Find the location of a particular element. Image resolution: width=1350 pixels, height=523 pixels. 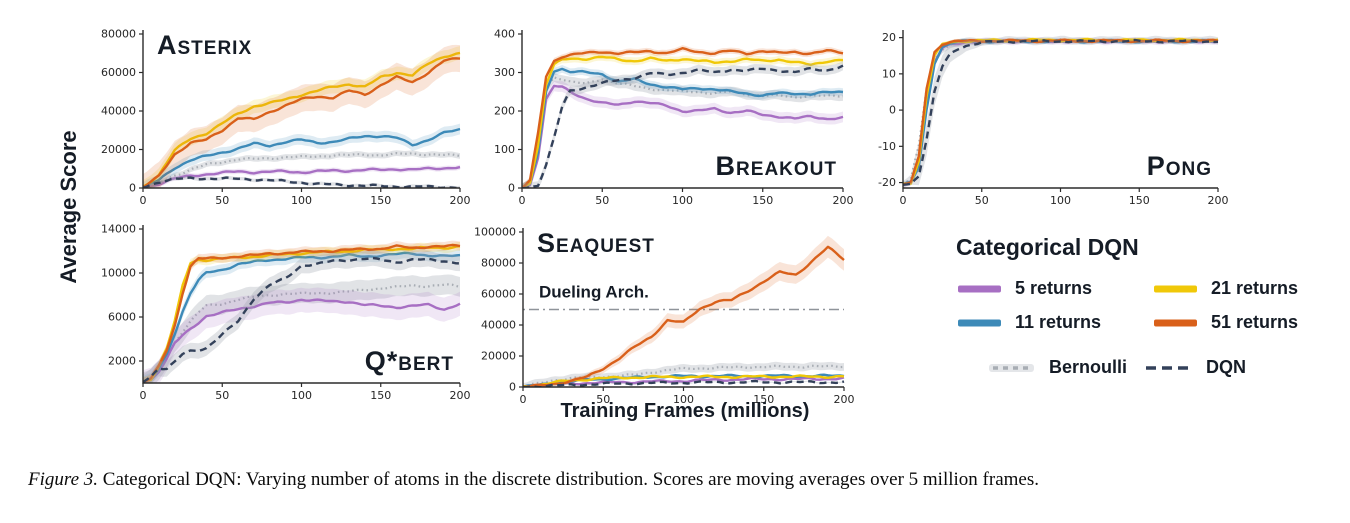

y-tick-label: 100 is located at coordinates (504, 149).